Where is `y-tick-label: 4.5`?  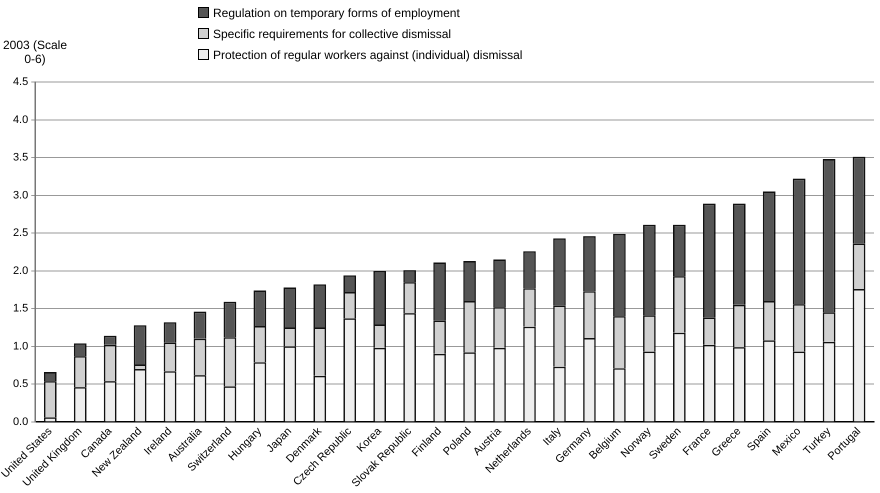 y-tick-label: 4.5 is located at coordinates (20, 82).